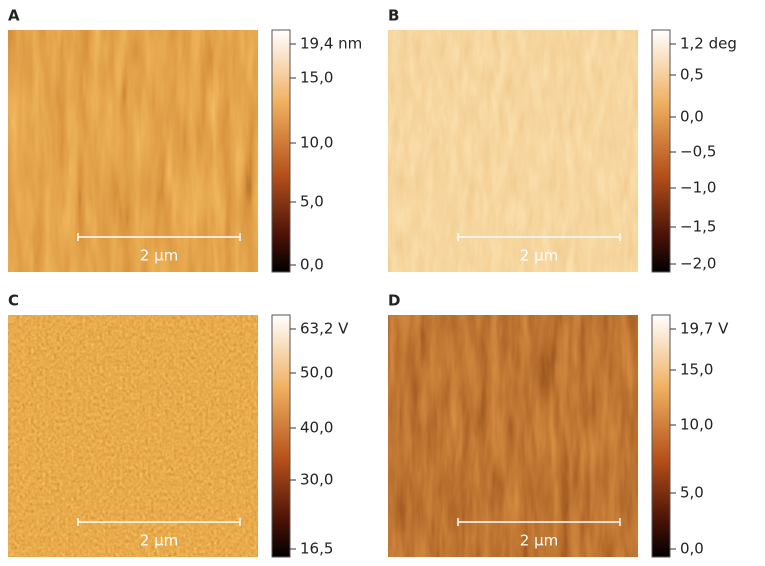 The height and width of the screenshot is (566, 765). I want to click on colorbar-tick-label: 63,2 V, so click(324, 329).